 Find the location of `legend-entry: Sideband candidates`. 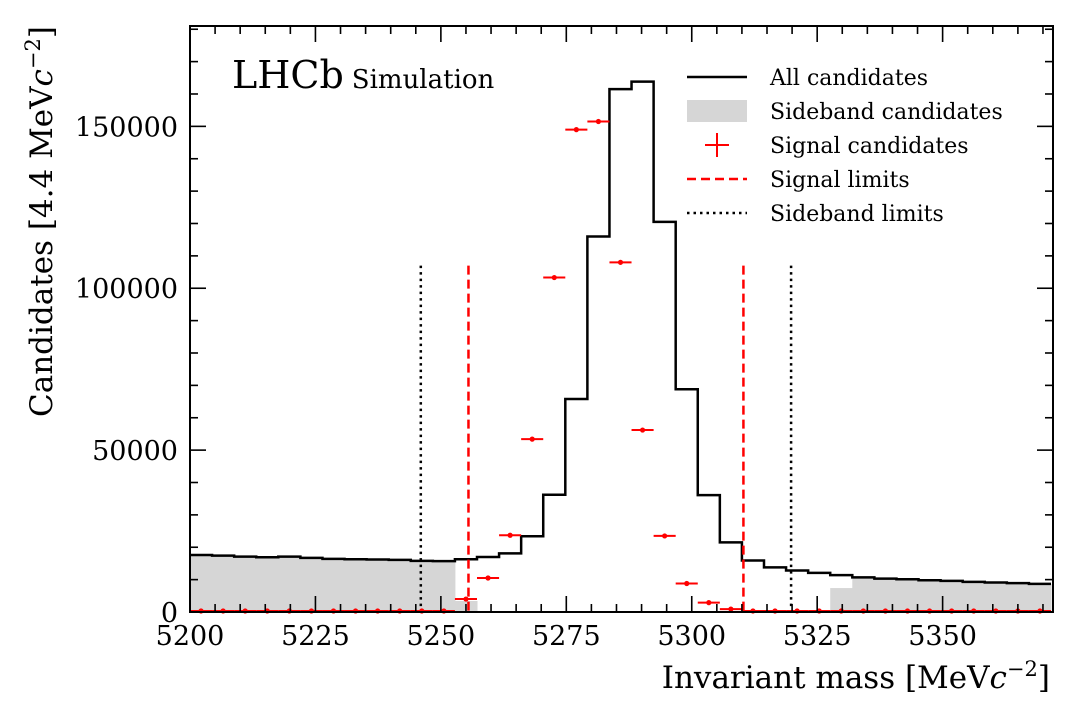

legend-entry: Sideband candidates is located at coordinates (845, 112).